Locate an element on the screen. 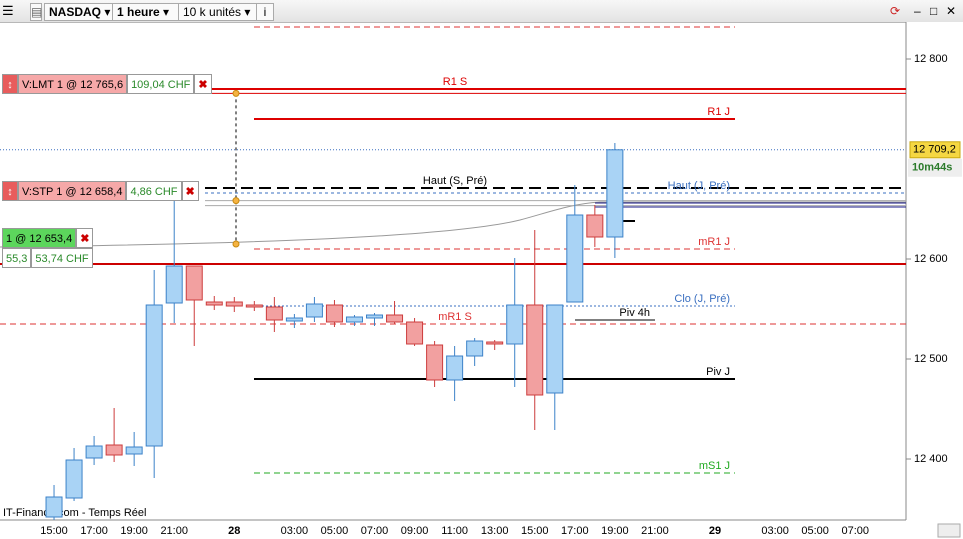 The width and height of the screenshot is (963, 539). symbol: NASDAQ is located at coordinates (75, 12).